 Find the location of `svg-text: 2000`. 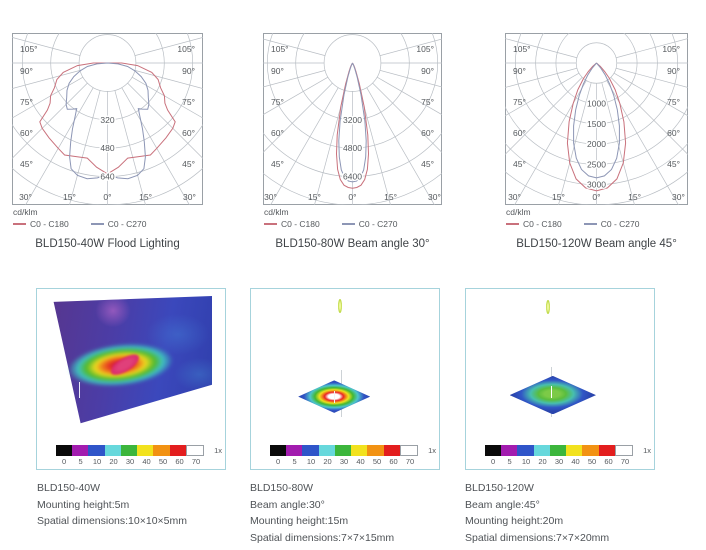

svg-text: 2000 is located at coordinates (596, 144).